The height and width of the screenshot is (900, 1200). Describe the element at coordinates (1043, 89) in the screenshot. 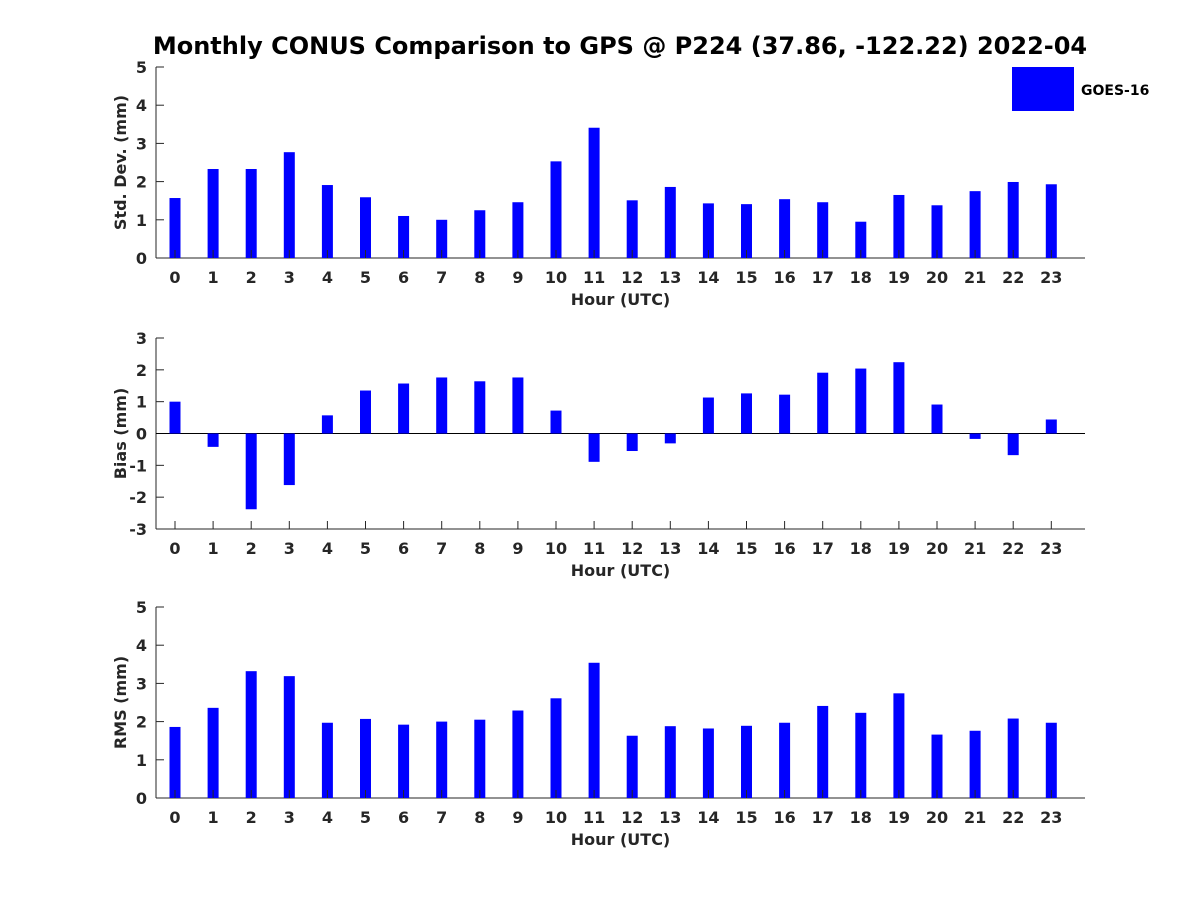

I see `legend-swatch-goes16` at that location.